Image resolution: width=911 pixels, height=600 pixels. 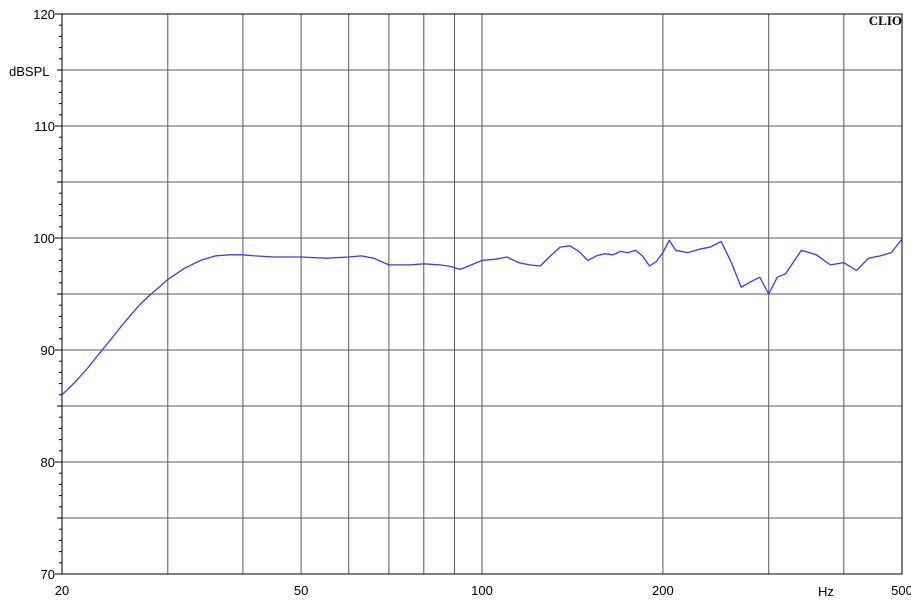 I want to click on y-axis-label: dBSPL, so click(x=29, y=71).